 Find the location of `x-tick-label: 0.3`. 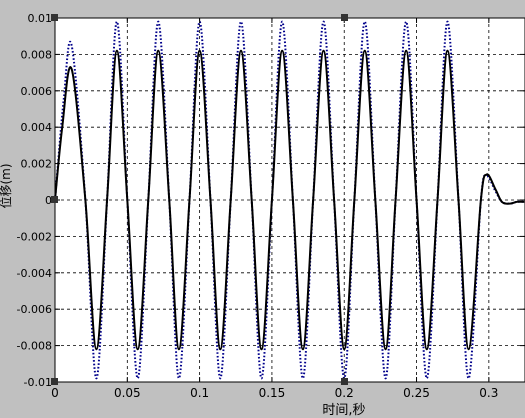

x-tick-label: 0.3 is located at coordinates (488, 393).